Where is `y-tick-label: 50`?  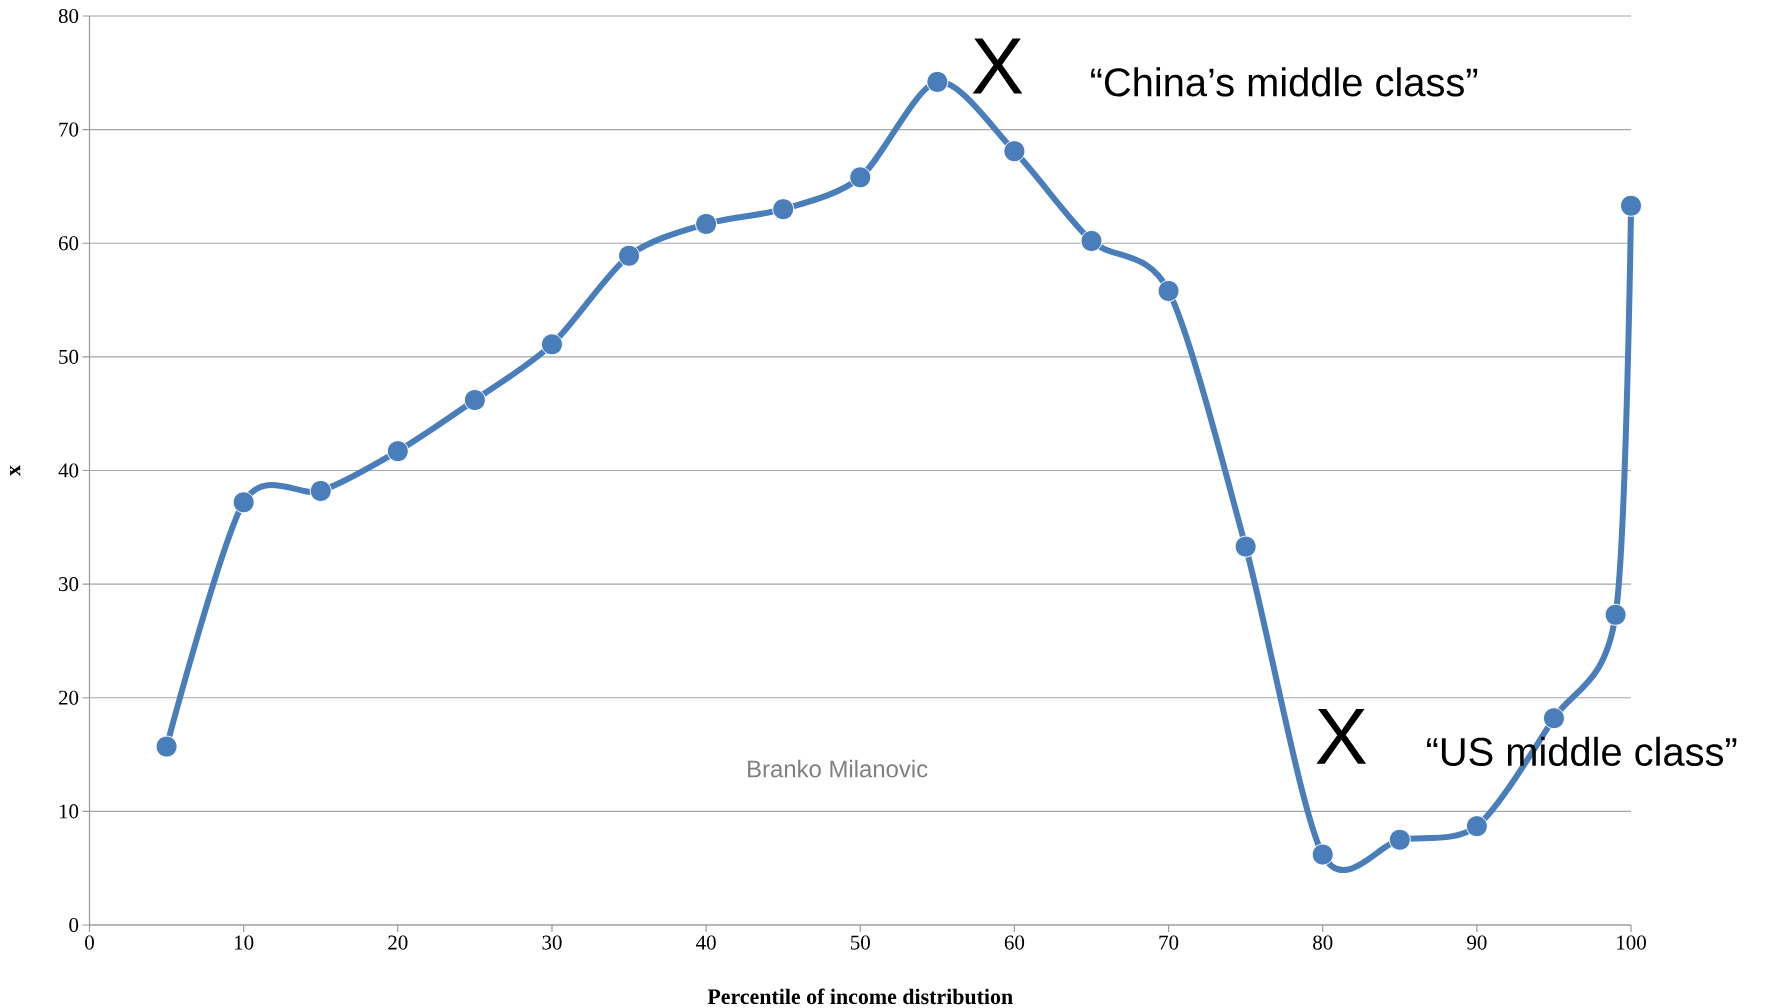 y-tick-label: 50 is located at coordinates (69, 356).